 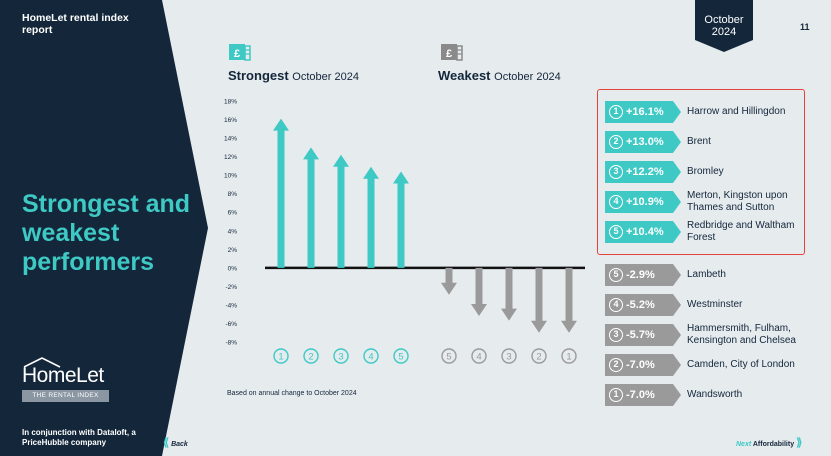 I want to click on strongest-area-name: Merton, Kingston upon Thames and Sutton, so click(x=737, y=201).